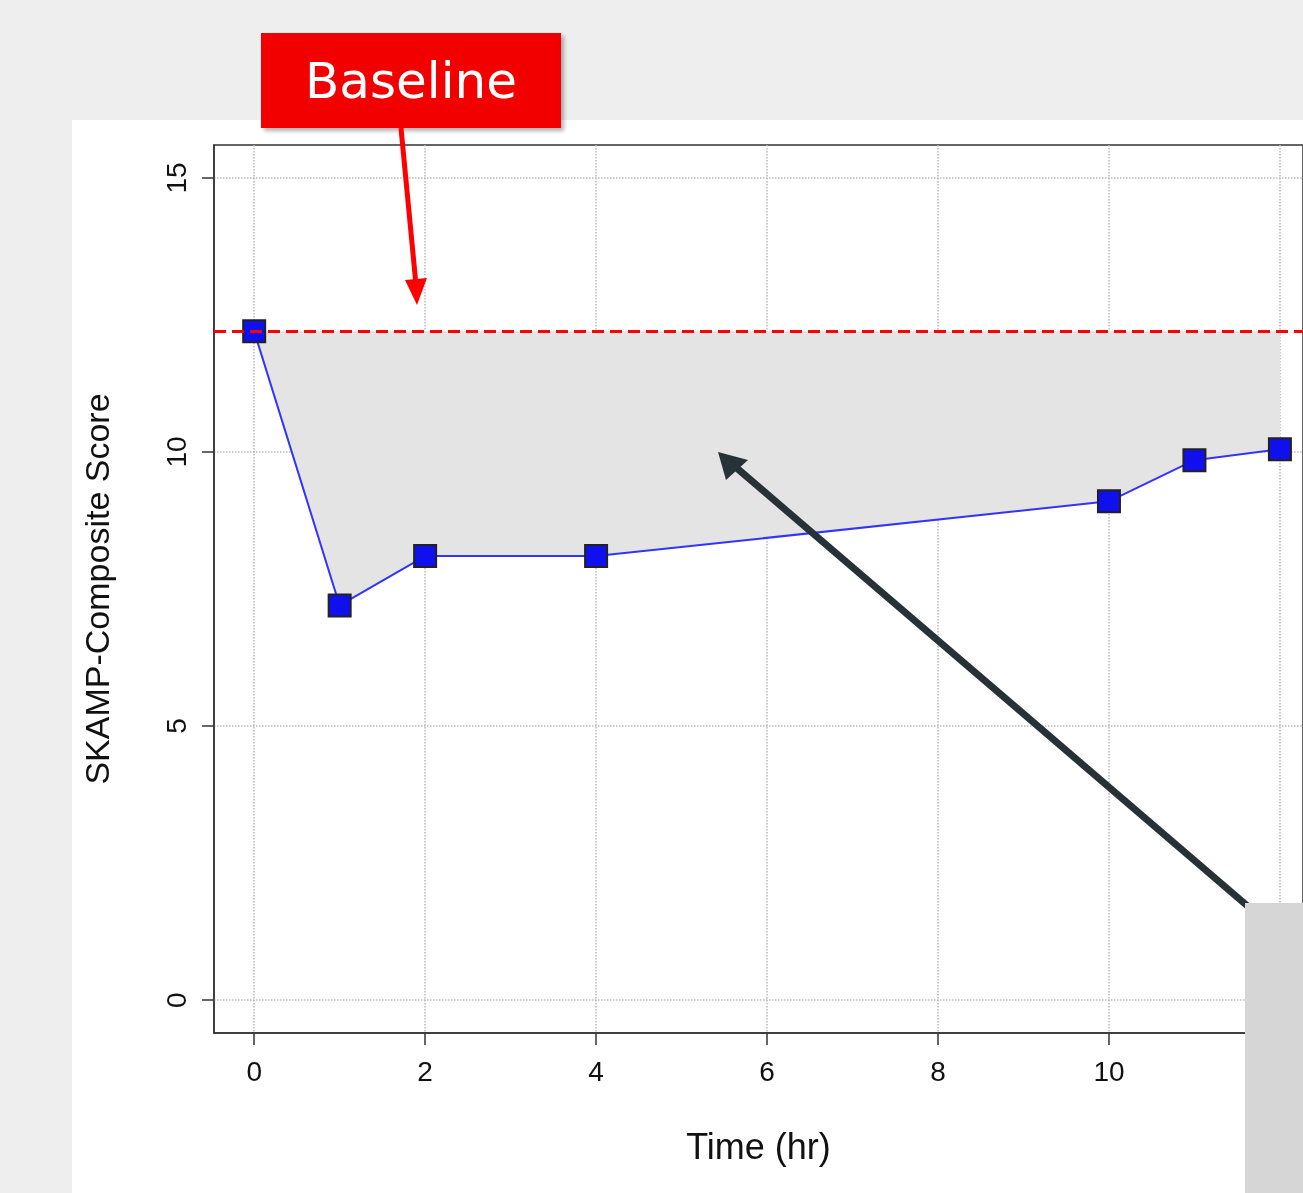 The width and height of the screenshot is (1303, 1193). I want to click on text: Baseline, so click(411, 80).